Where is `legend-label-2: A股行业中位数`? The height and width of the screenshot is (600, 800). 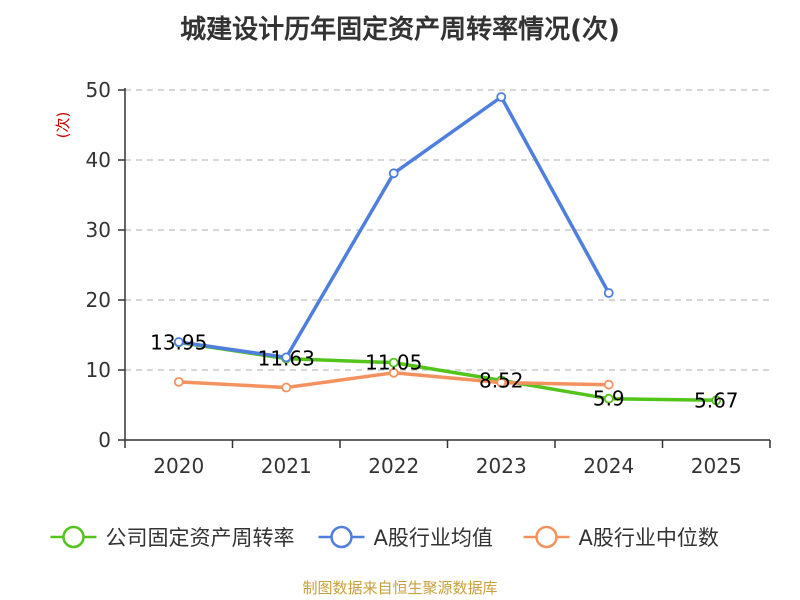 legend-label-2: A股行业中位数 is located at coordinates (649, 538).